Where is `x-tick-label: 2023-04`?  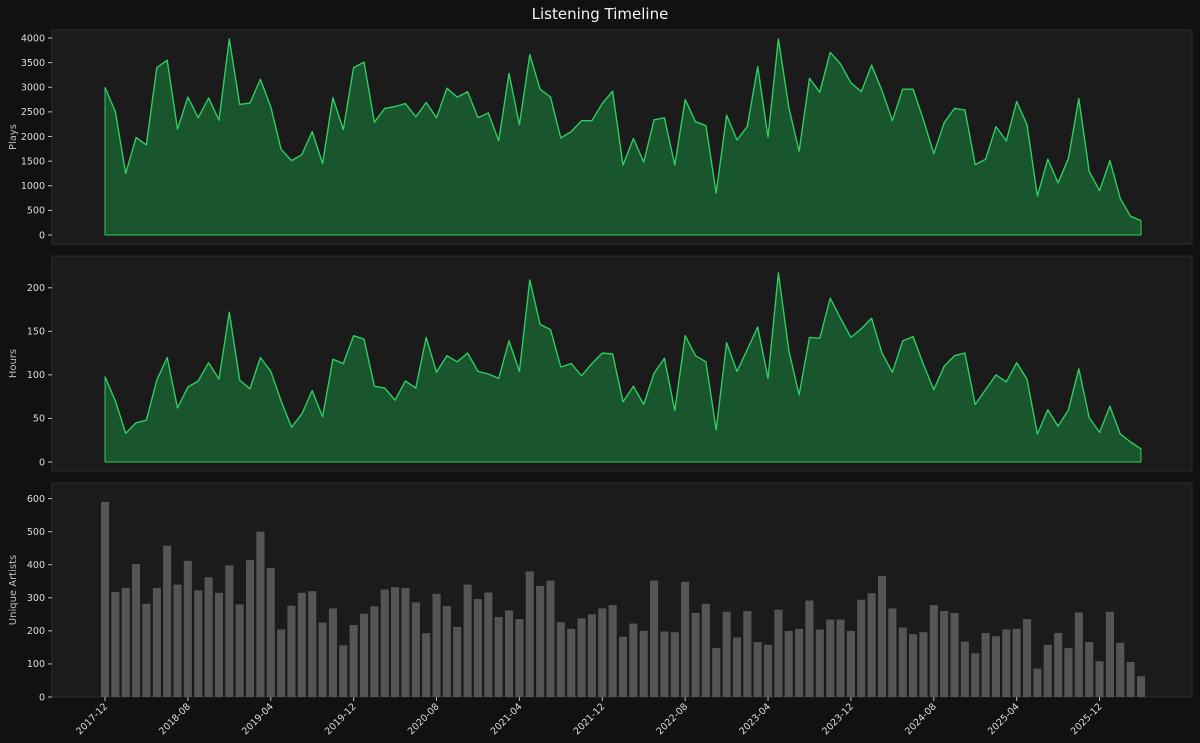
x-tick-label: 2023-04 is located at coordinates (755, 719).